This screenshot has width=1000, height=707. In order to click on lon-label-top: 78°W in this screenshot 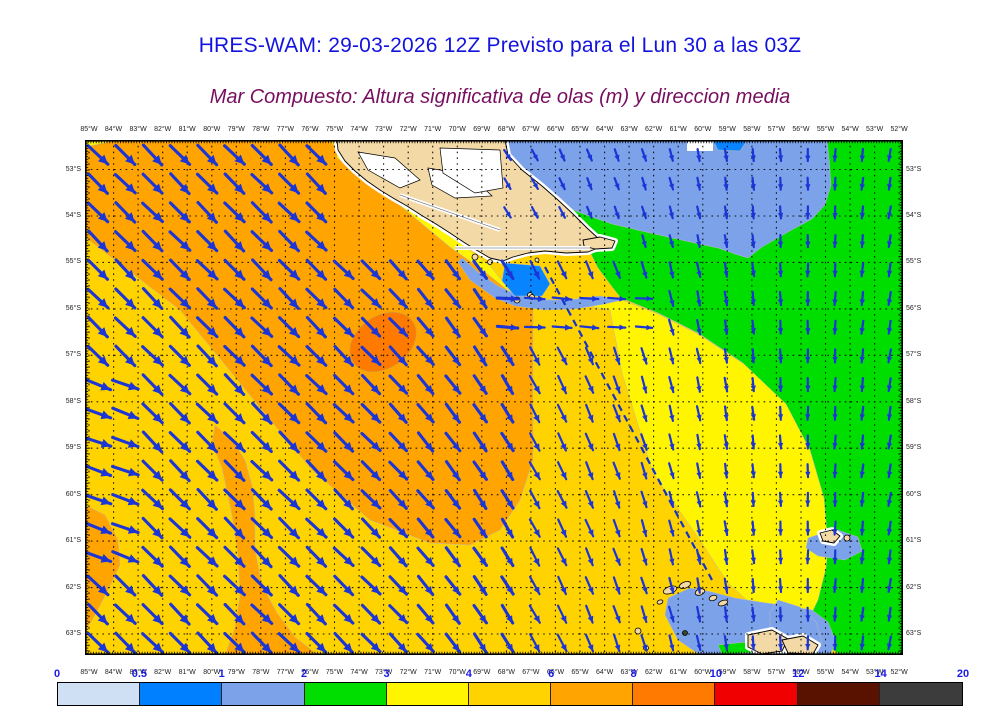, I will do `click(261, 129)`.